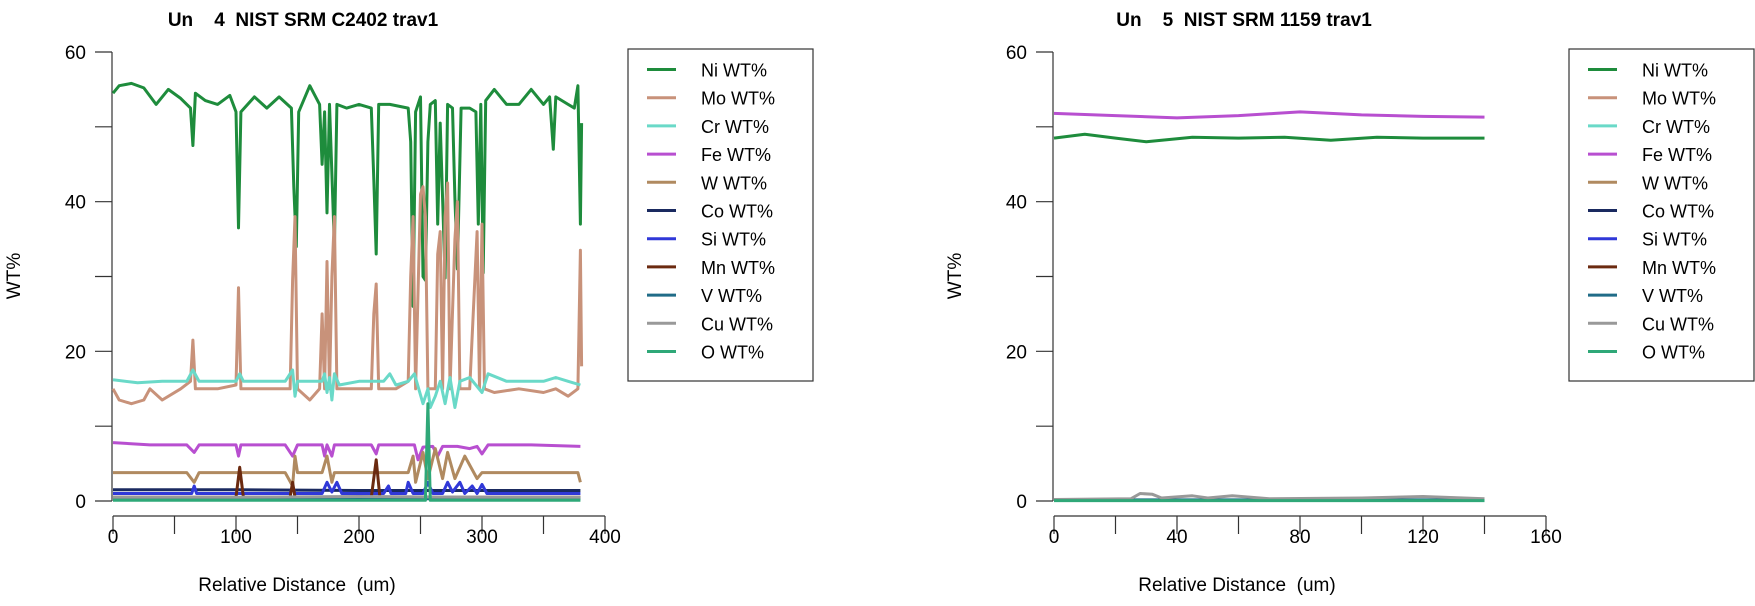  Describe the element at coordinates (346, 388) in the screenshot. I see `series-line-cr` at that location.